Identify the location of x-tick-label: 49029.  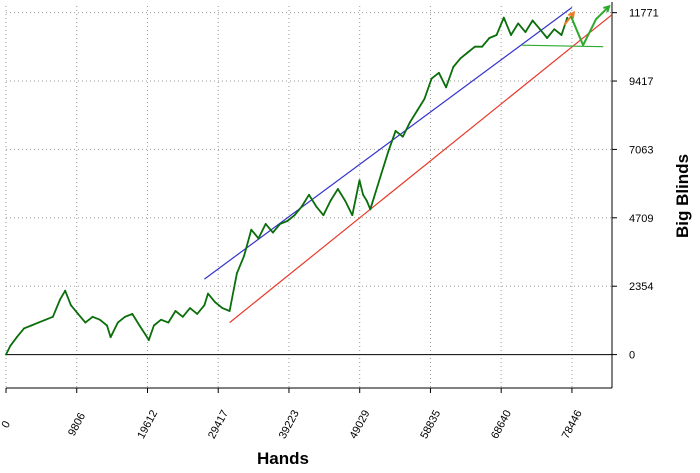
(360, 424).